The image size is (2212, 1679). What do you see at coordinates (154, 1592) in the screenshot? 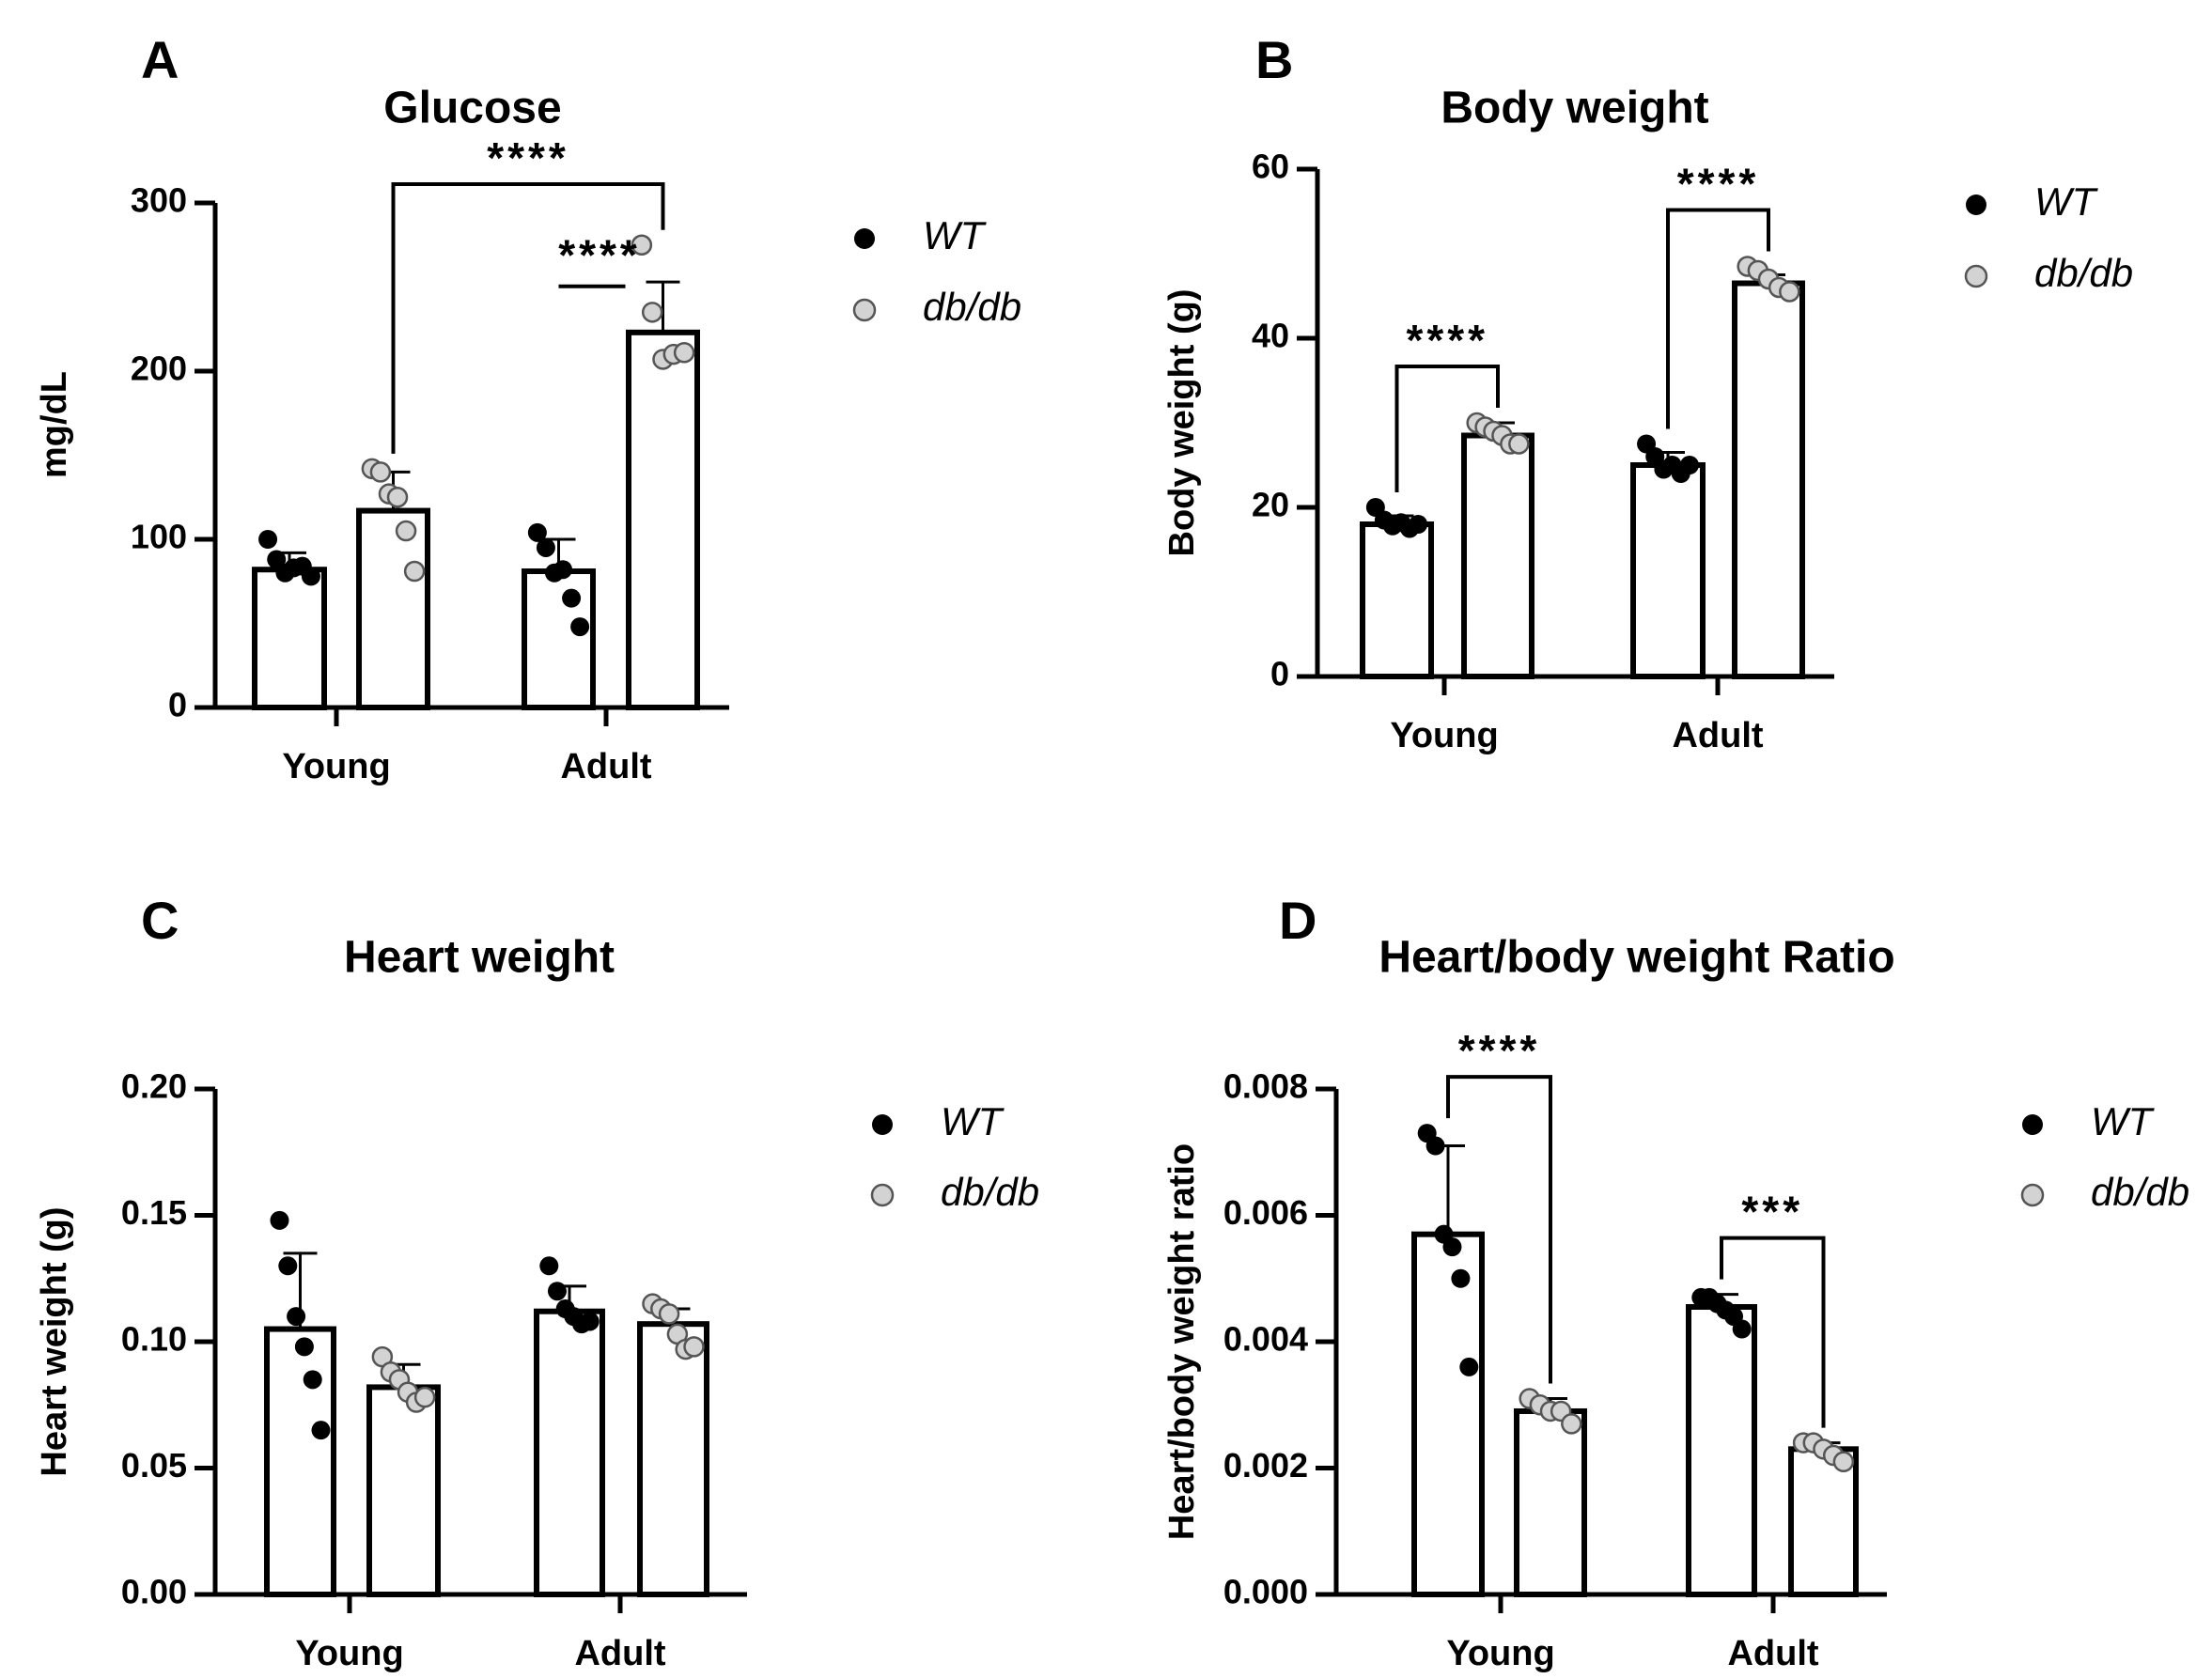
I see `y-tick-label: 0.00` at bounding box center [154, 1592].